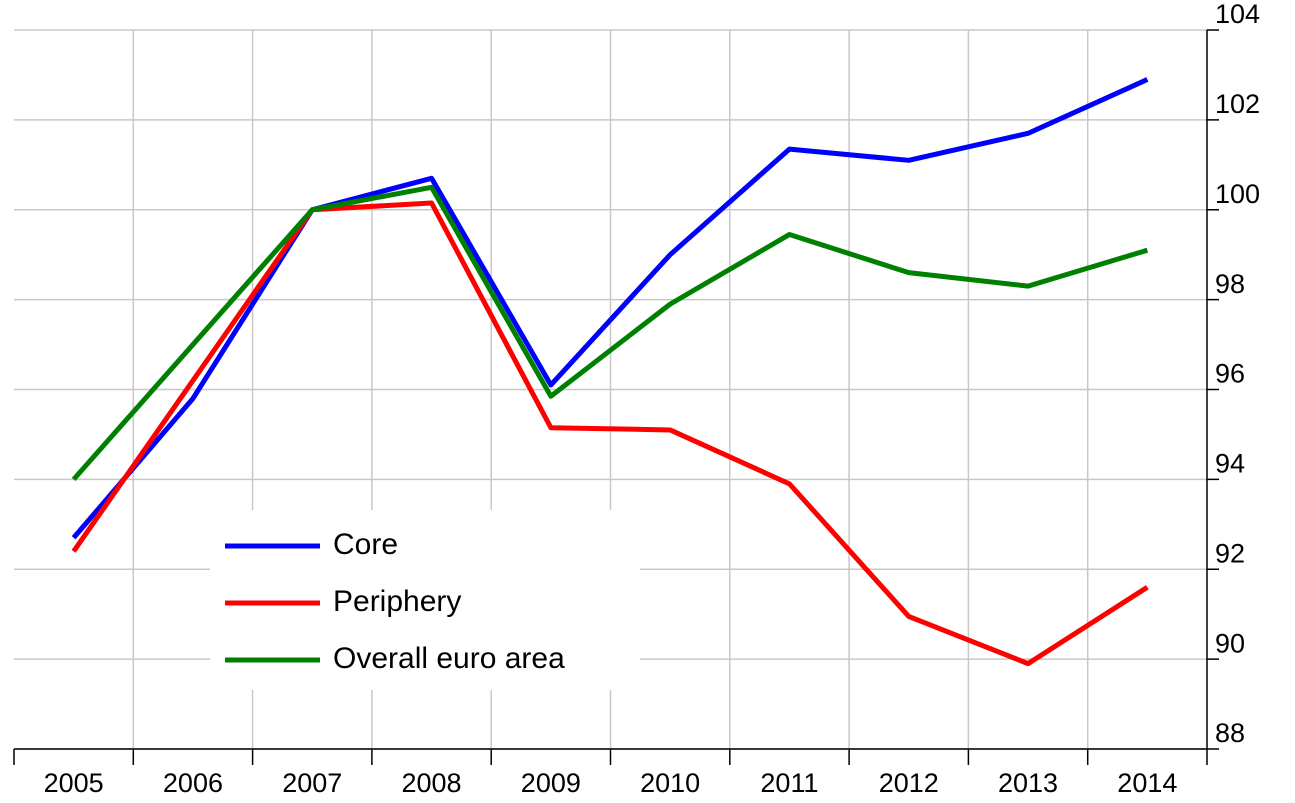 The height and width of the screenshot is (803, 1295). What do you see at coordinates (909, 783) in the screenshot?
I see `x-tick-label: 2012` at bounding box center [909, 783].